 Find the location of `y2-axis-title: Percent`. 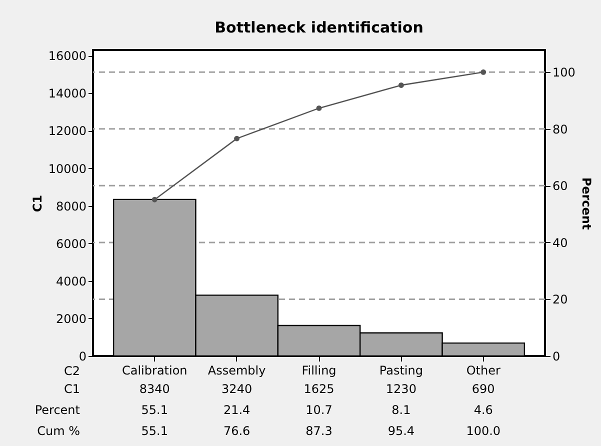

y2-axis-title: Percent is located at coordinates (586, 203).